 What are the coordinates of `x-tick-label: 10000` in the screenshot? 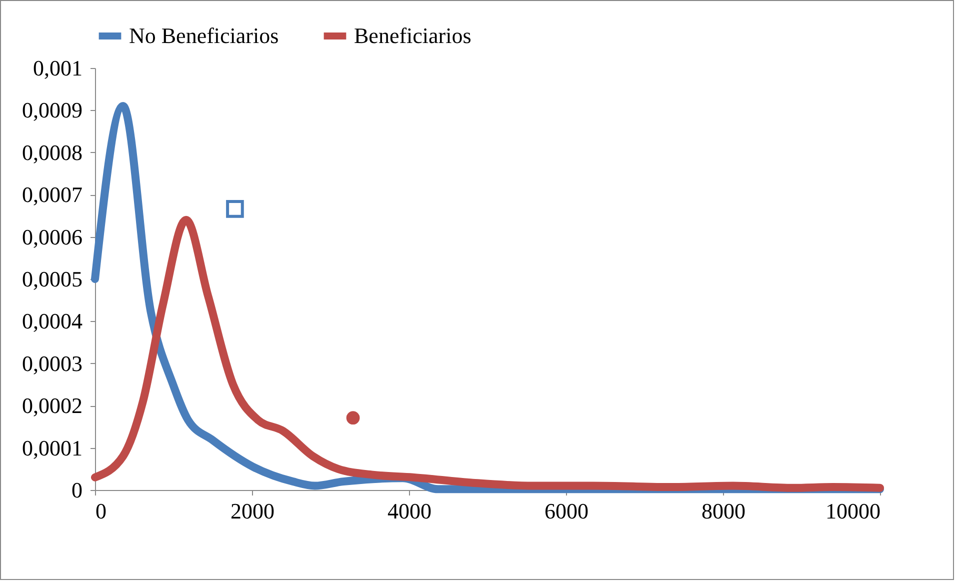 It's located at (853, 511).